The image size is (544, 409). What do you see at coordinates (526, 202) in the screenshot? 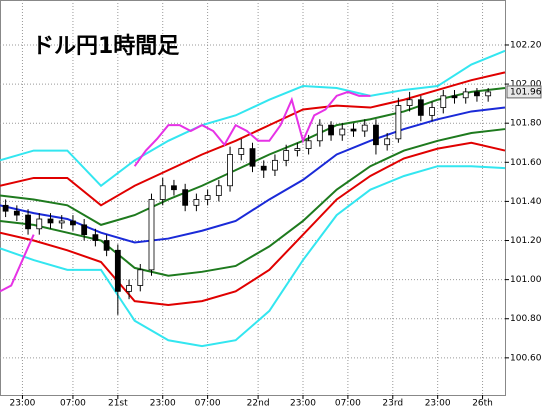
I see `y-tick-label: 101.40` at bounding box center [526, 202].